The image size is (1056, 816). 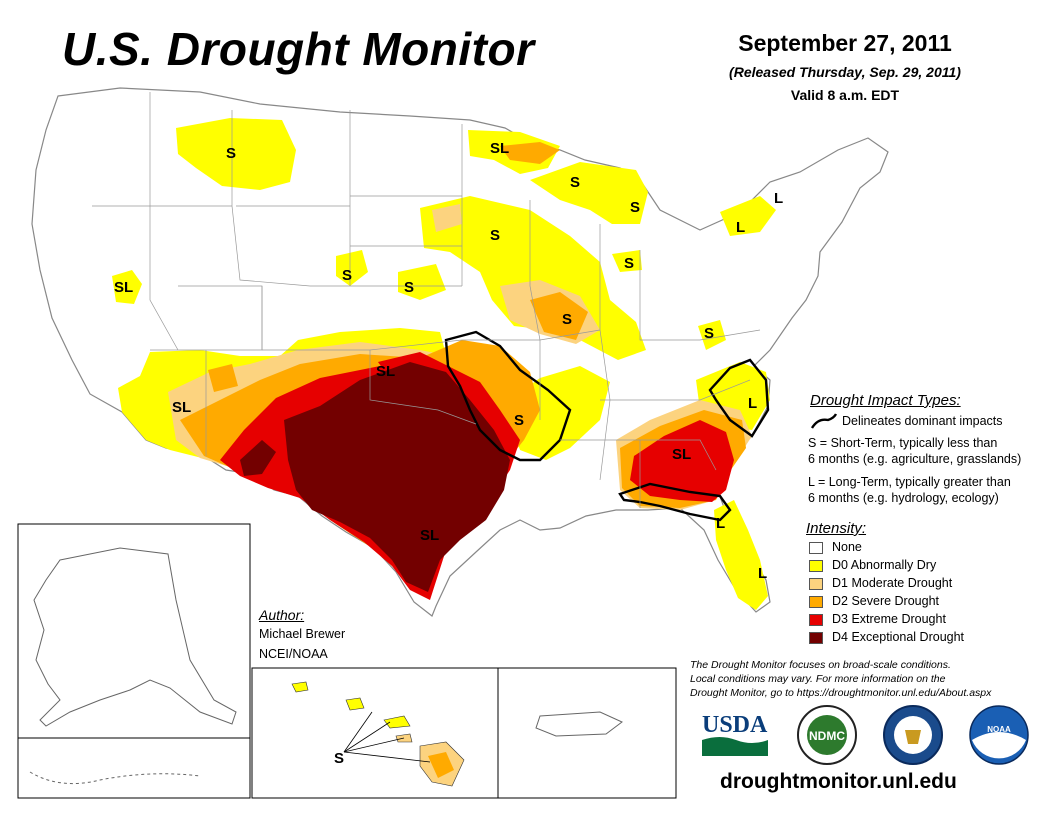 I want to click on legend-label-d1: D1 Moderate Drought, so click(x=892, y=583).